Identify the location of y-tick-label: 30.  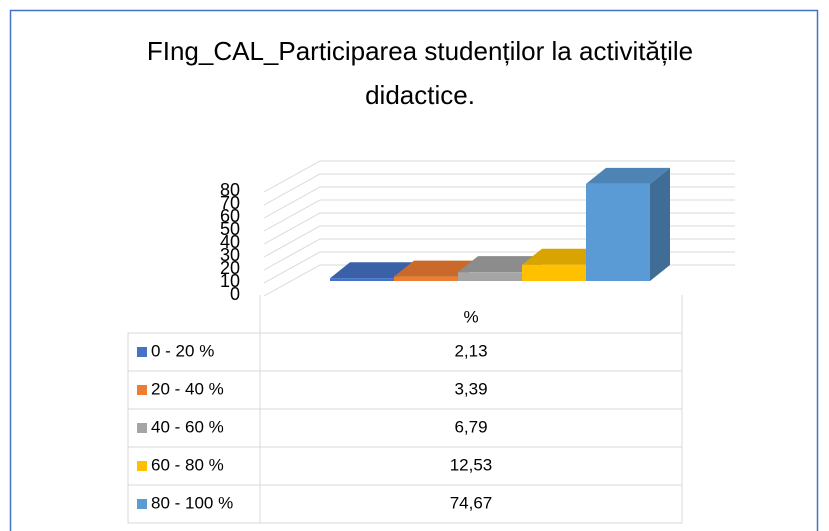
(230, 255).